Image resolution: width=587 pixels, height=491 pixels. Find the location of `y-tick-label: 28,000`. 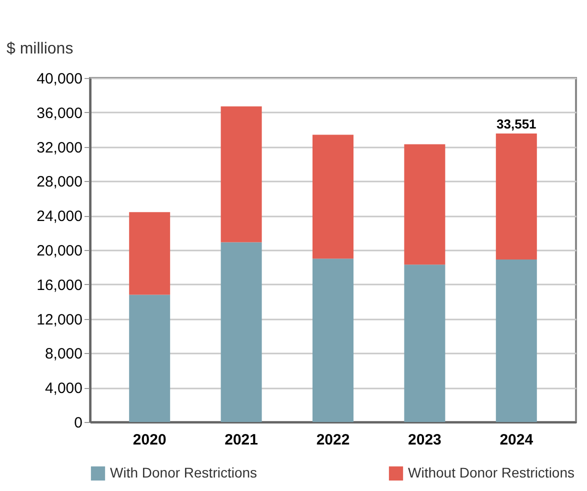

y-tick-label: 28,000 is located at coordinates (59, 182).